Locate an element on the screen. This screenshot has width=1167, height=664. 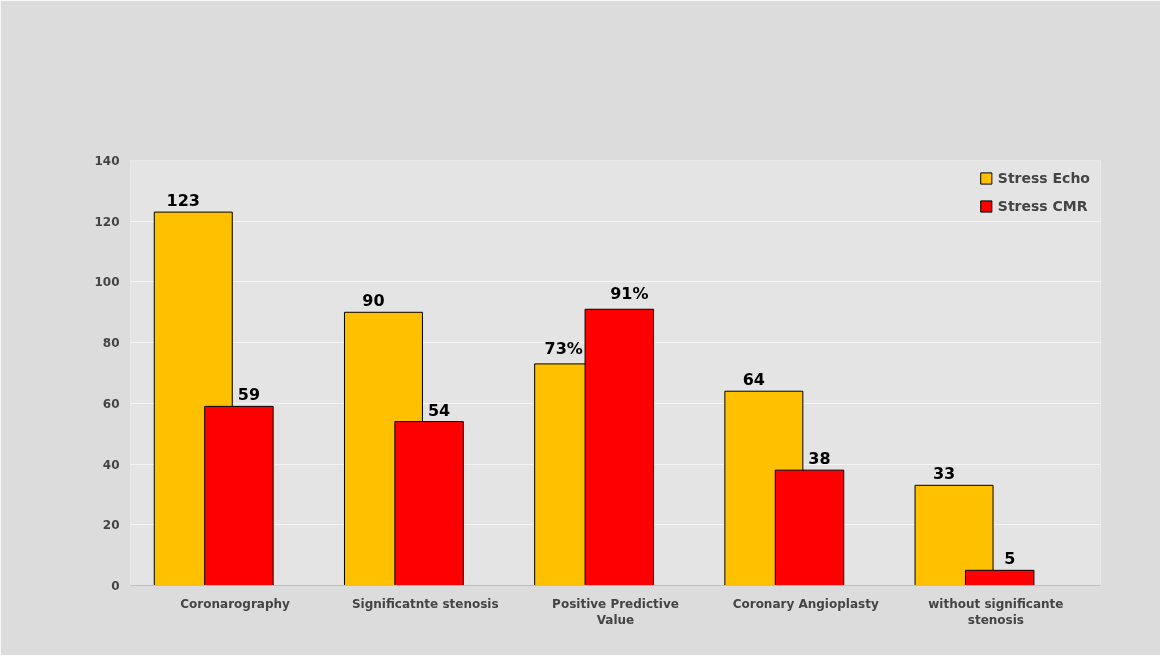
x-tick-label: without significante stenosis is located at coordinates (996, 612).